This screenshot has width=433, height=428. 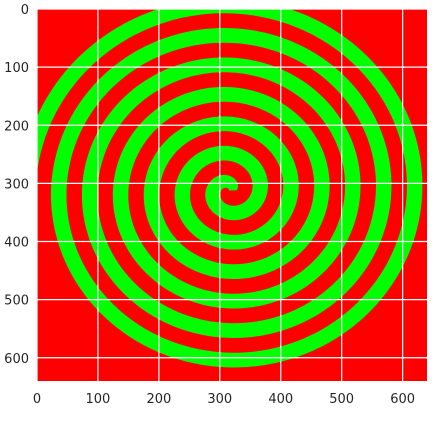 What do you see at coordinates (280, 399) in the screenshot?
I see `x-tick-label: 400` at bounding box center [280, 399].